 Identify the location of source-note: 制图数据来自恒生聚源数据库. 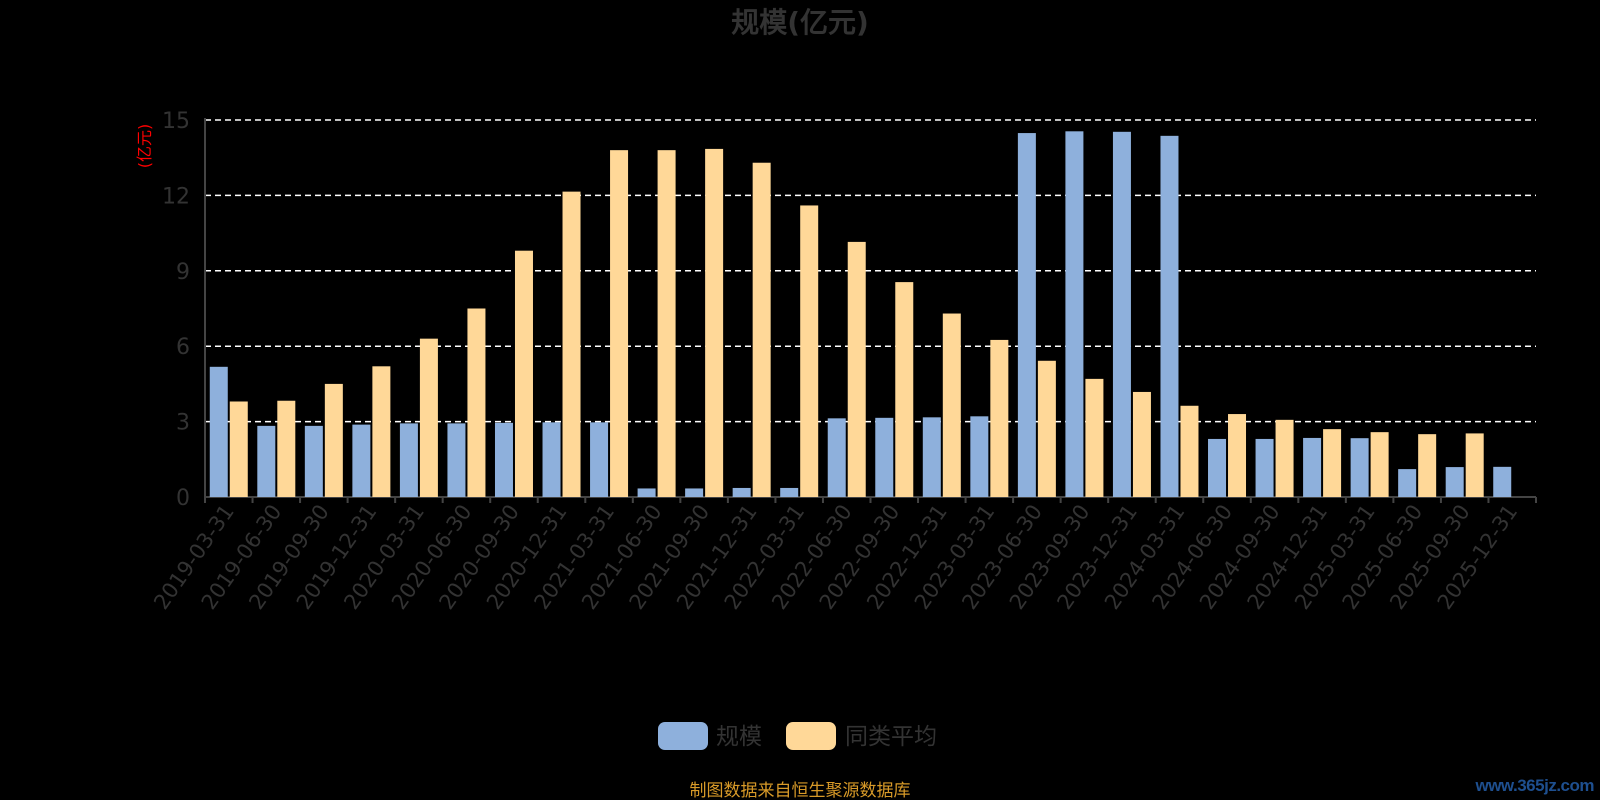
(800, 790).